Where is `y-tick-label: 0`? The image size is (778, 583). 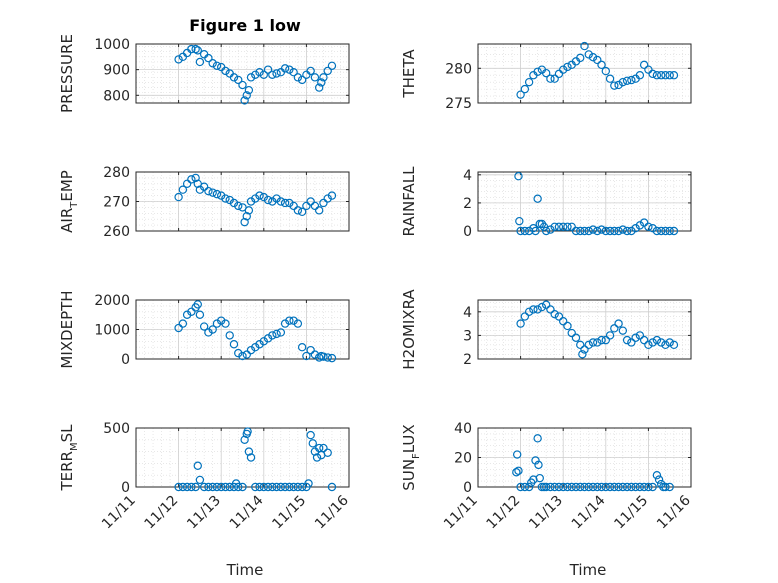 y-tick-label: 0 is located at coordinates (125, 360).